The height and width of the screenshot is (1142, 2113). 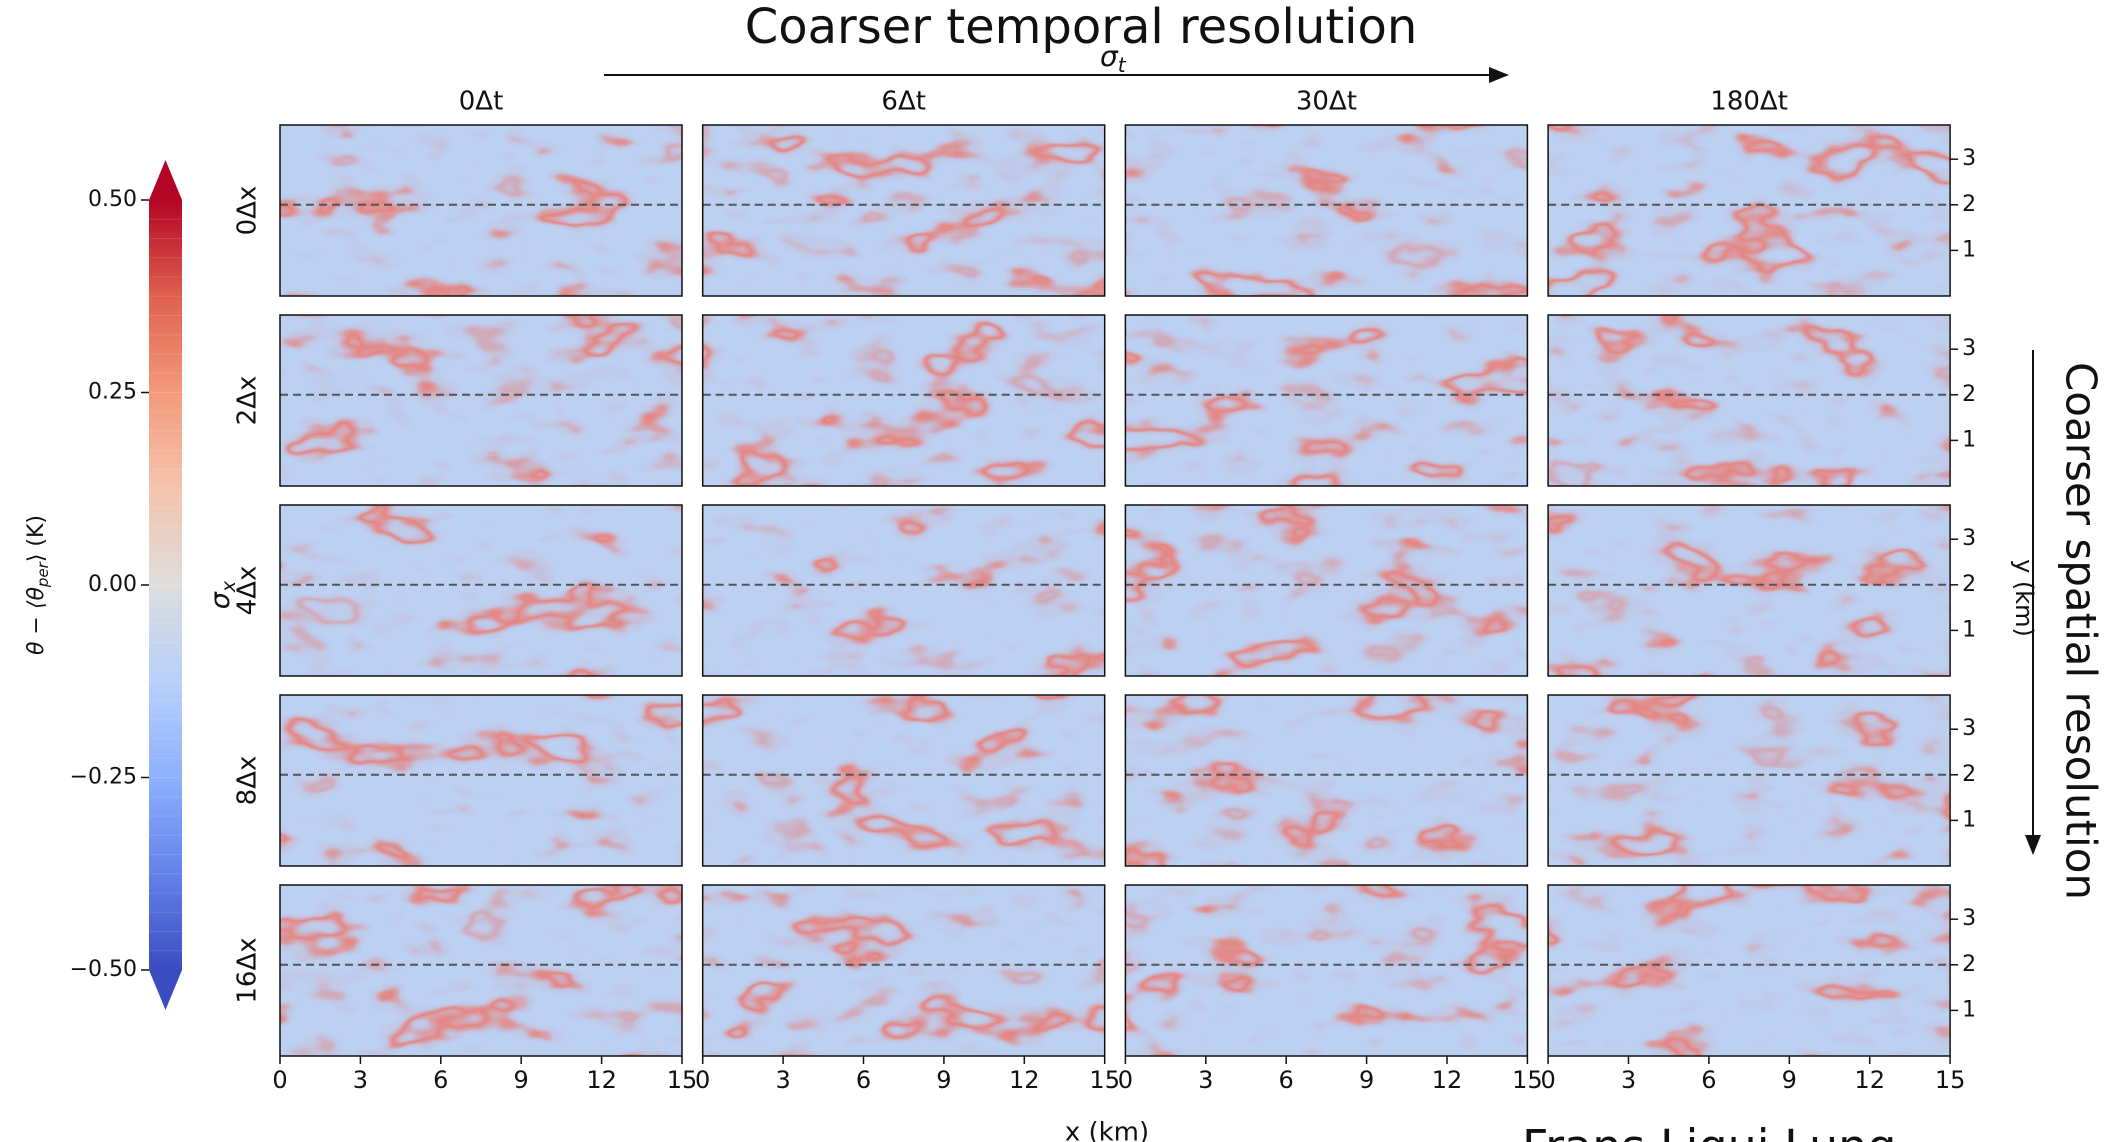 What do you see at coordinates (2081, 631) in the screenshot?
I see `row-title: Coarser spatial resolution` at bounding box center [2081, 631].